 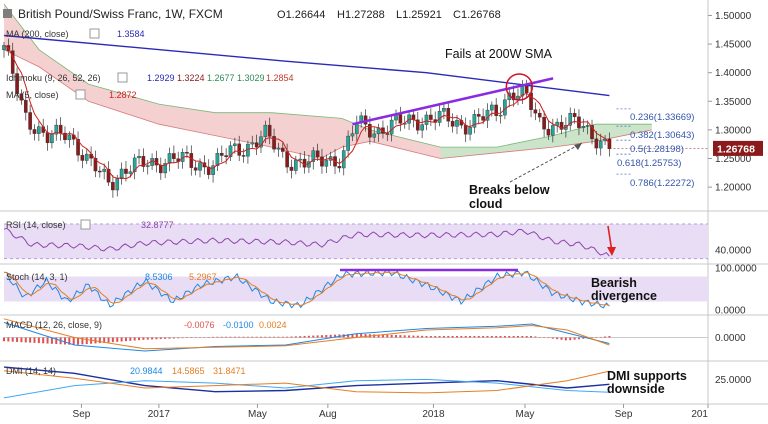 I want to click on legend-ma200-label: MA (200, close), so click(x=37, y=34).